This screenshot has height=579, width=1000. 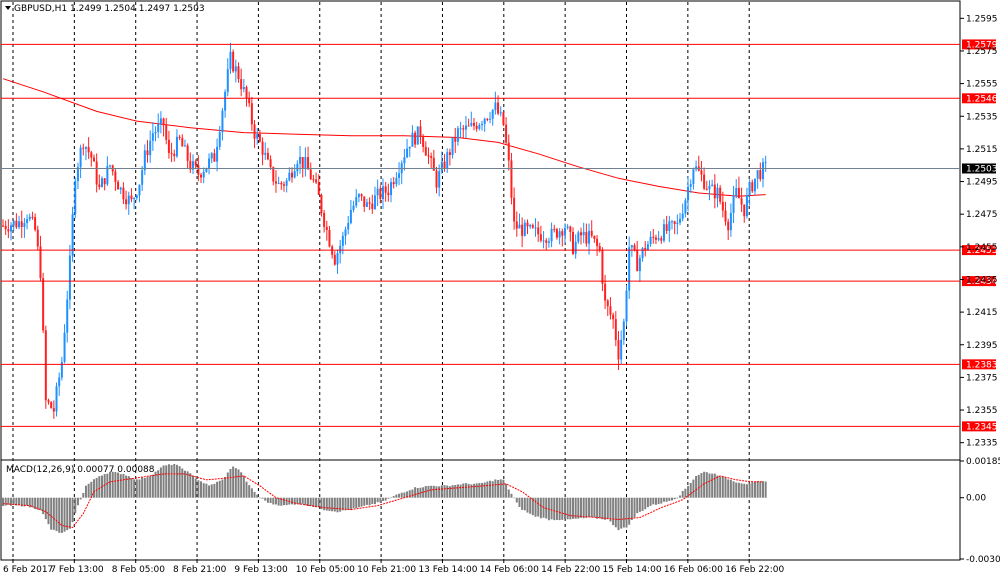 What do you see at coordinates (982, 251) in the screenshot?
I see `level-label: 1.2453` at bounding box center [982, 251].